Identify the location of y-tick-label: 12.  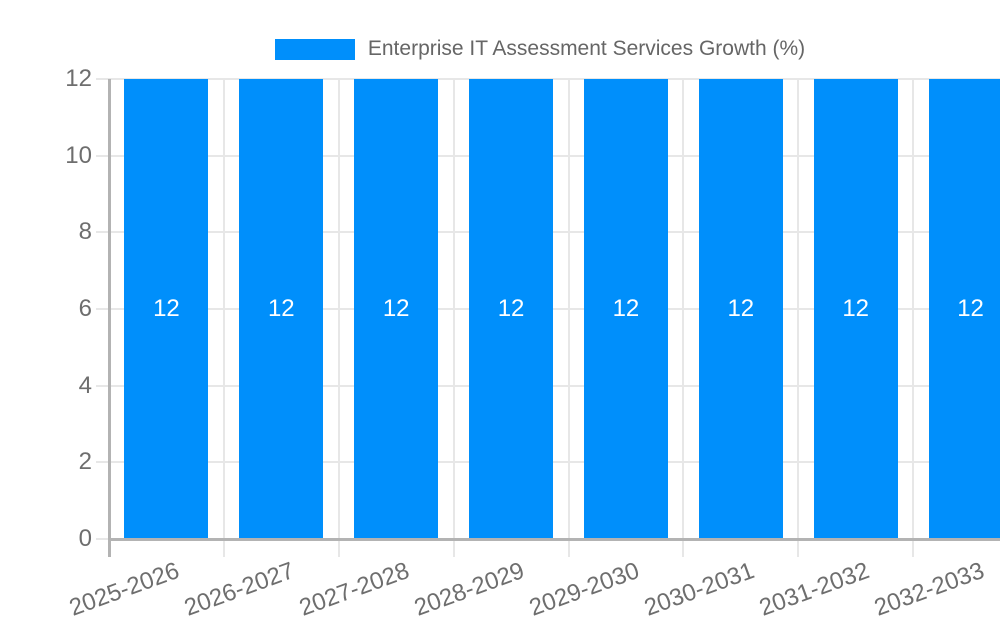
(78, 78).